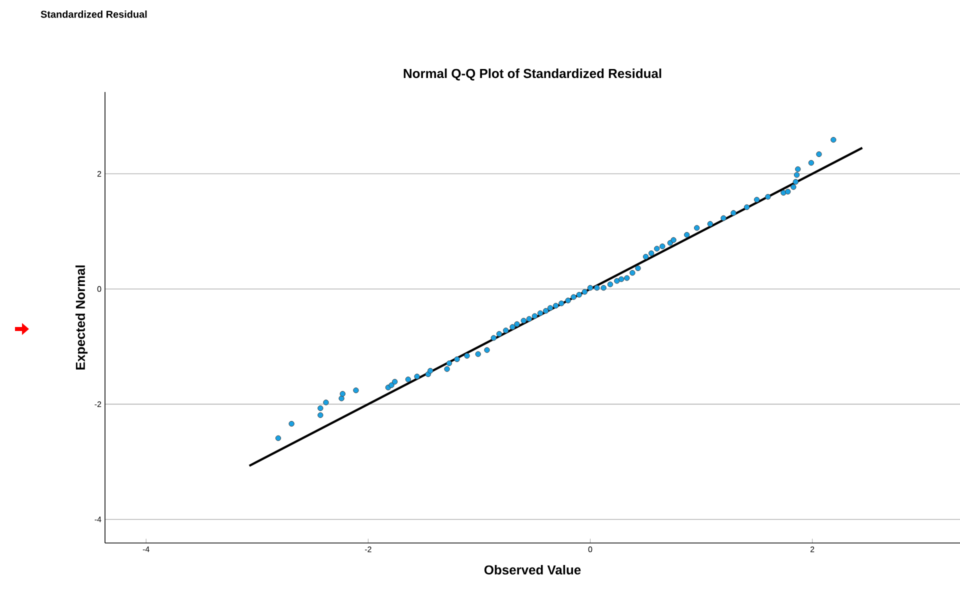 The image size is (960, 599). Describe the element at coordinates (81, 318) in the screenshot. I see `y-axis-title: Expected Normal` at that location.